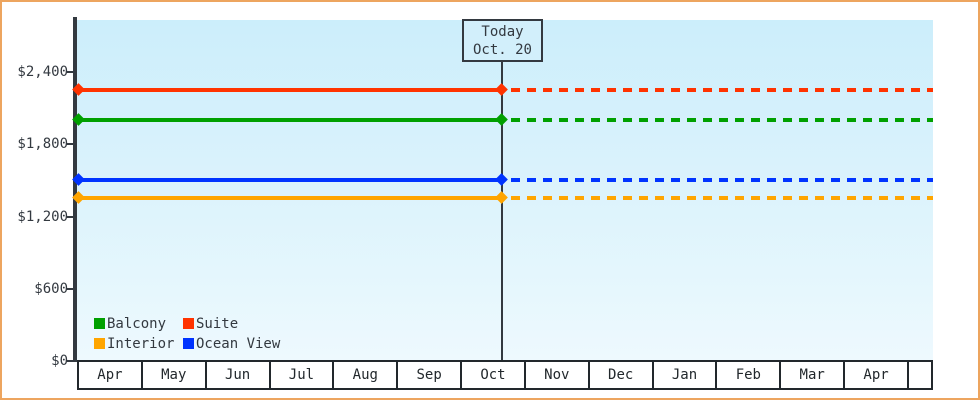 The image size is (980, 400). What do you see at coordinates (111, 375) in the screenshot?
I see `month-cell-apr-0: Apr` at bounding box center [111, 375].